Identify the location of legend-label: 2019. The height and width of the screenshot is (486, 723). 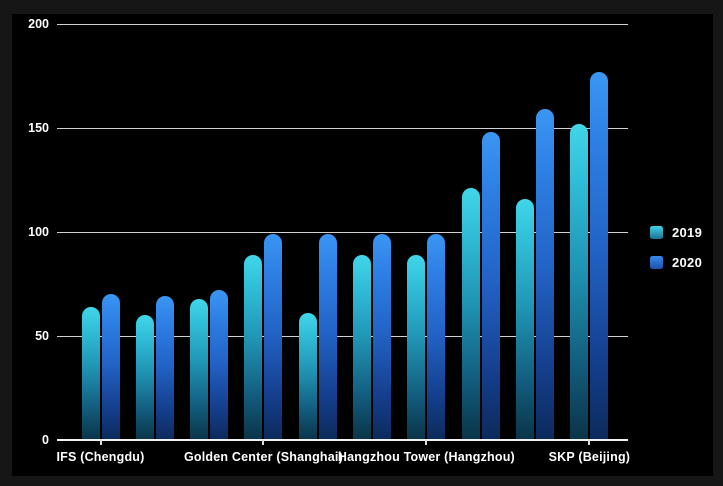
(687, 232).